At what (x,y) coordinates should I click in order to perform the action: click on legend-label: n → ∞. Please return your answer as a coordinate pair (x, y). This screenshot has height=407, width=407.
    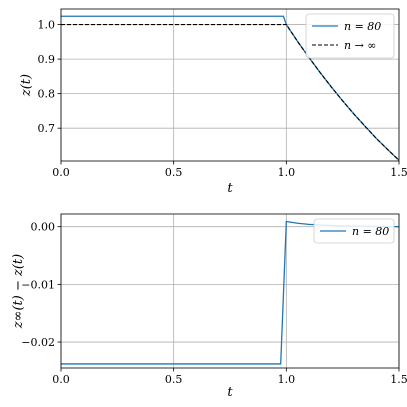
    Looking at the image, I should click on (360, 45).